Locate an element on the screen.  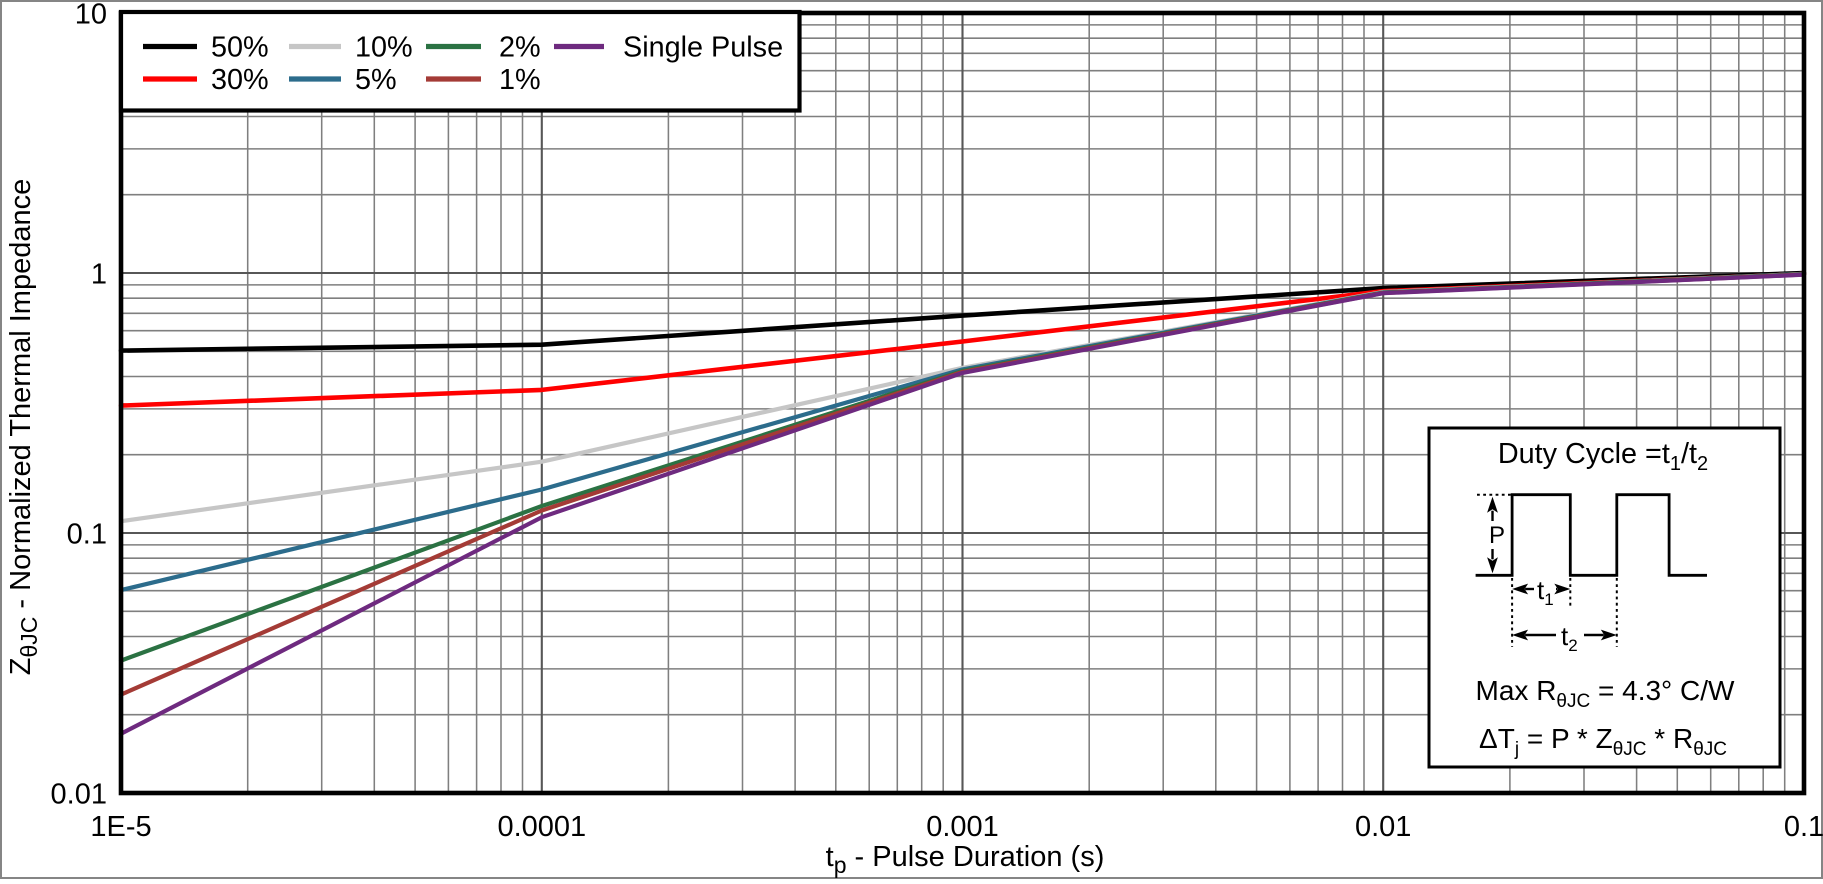
svg-text: 10% is located at coordinates (384, 48).